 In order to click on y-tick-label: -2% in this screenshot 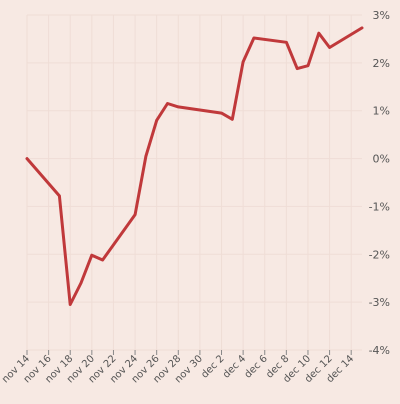, I will do `click(379, 254)`.